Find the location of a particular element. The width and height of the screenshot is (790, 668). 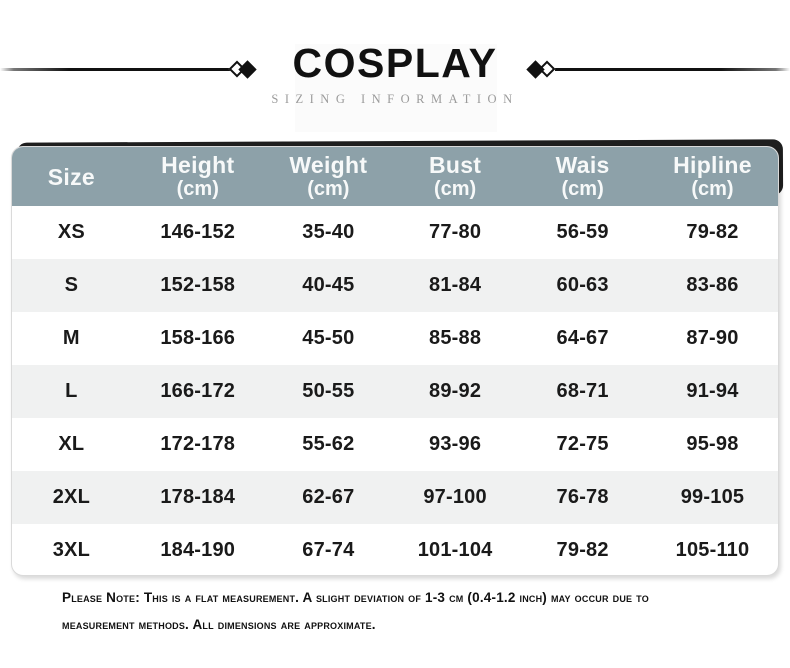

measurement-cell: 152-158 is located at coordinates (197, 285).